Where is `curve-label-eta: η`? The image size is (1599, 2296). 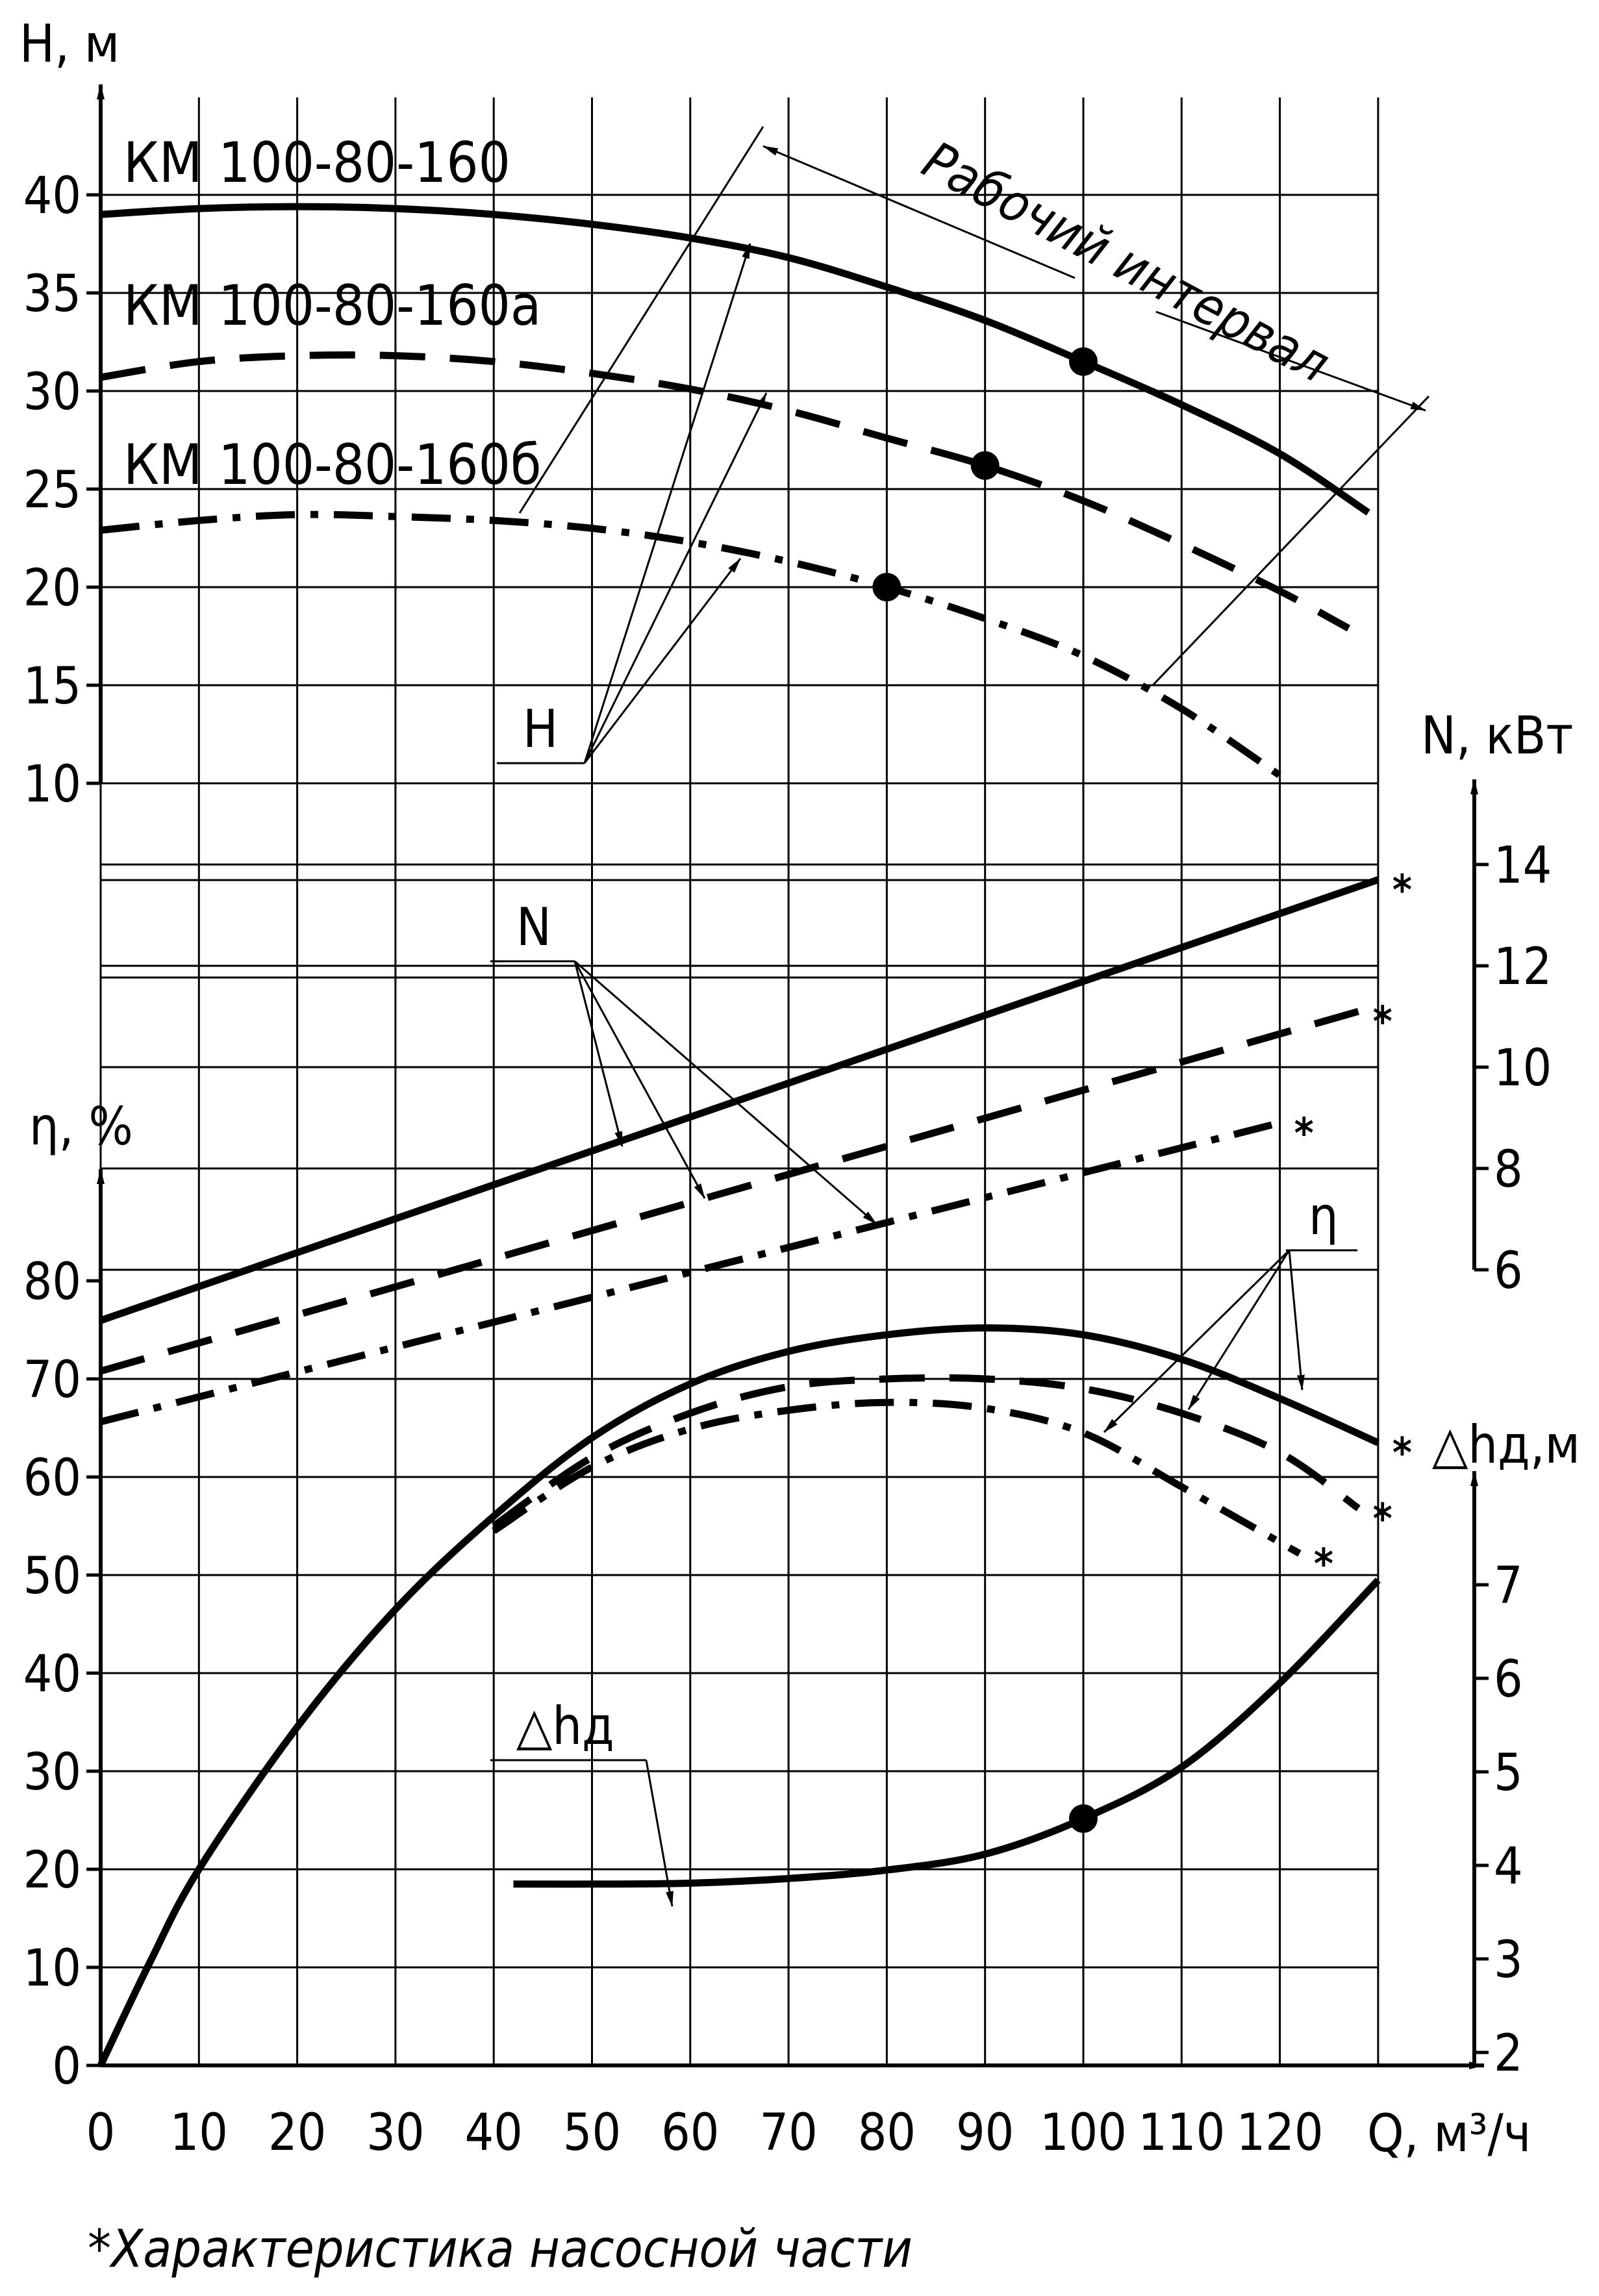
curve-label-eta: η is located at coordinates (1324, 1216).